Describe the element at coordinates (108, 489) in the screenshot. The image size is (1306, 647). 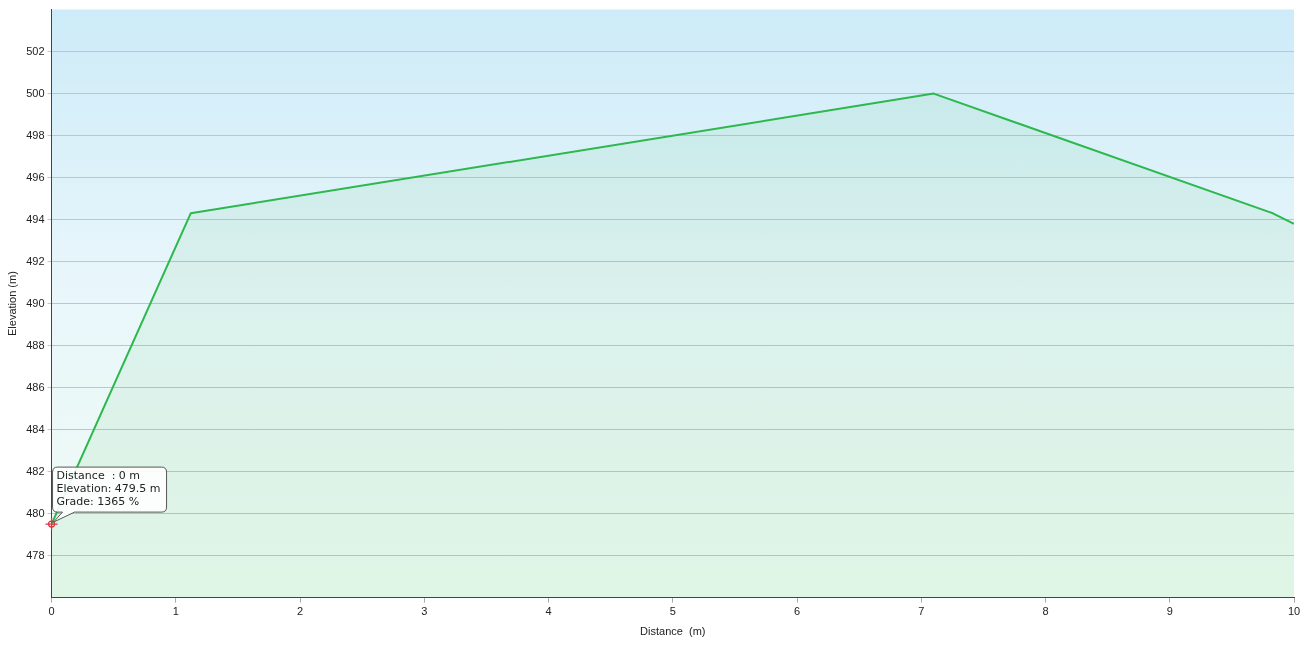
I see `annotation: Distance : 0 m Elevation: 479.5 m Grade: 1365 %` at that location.